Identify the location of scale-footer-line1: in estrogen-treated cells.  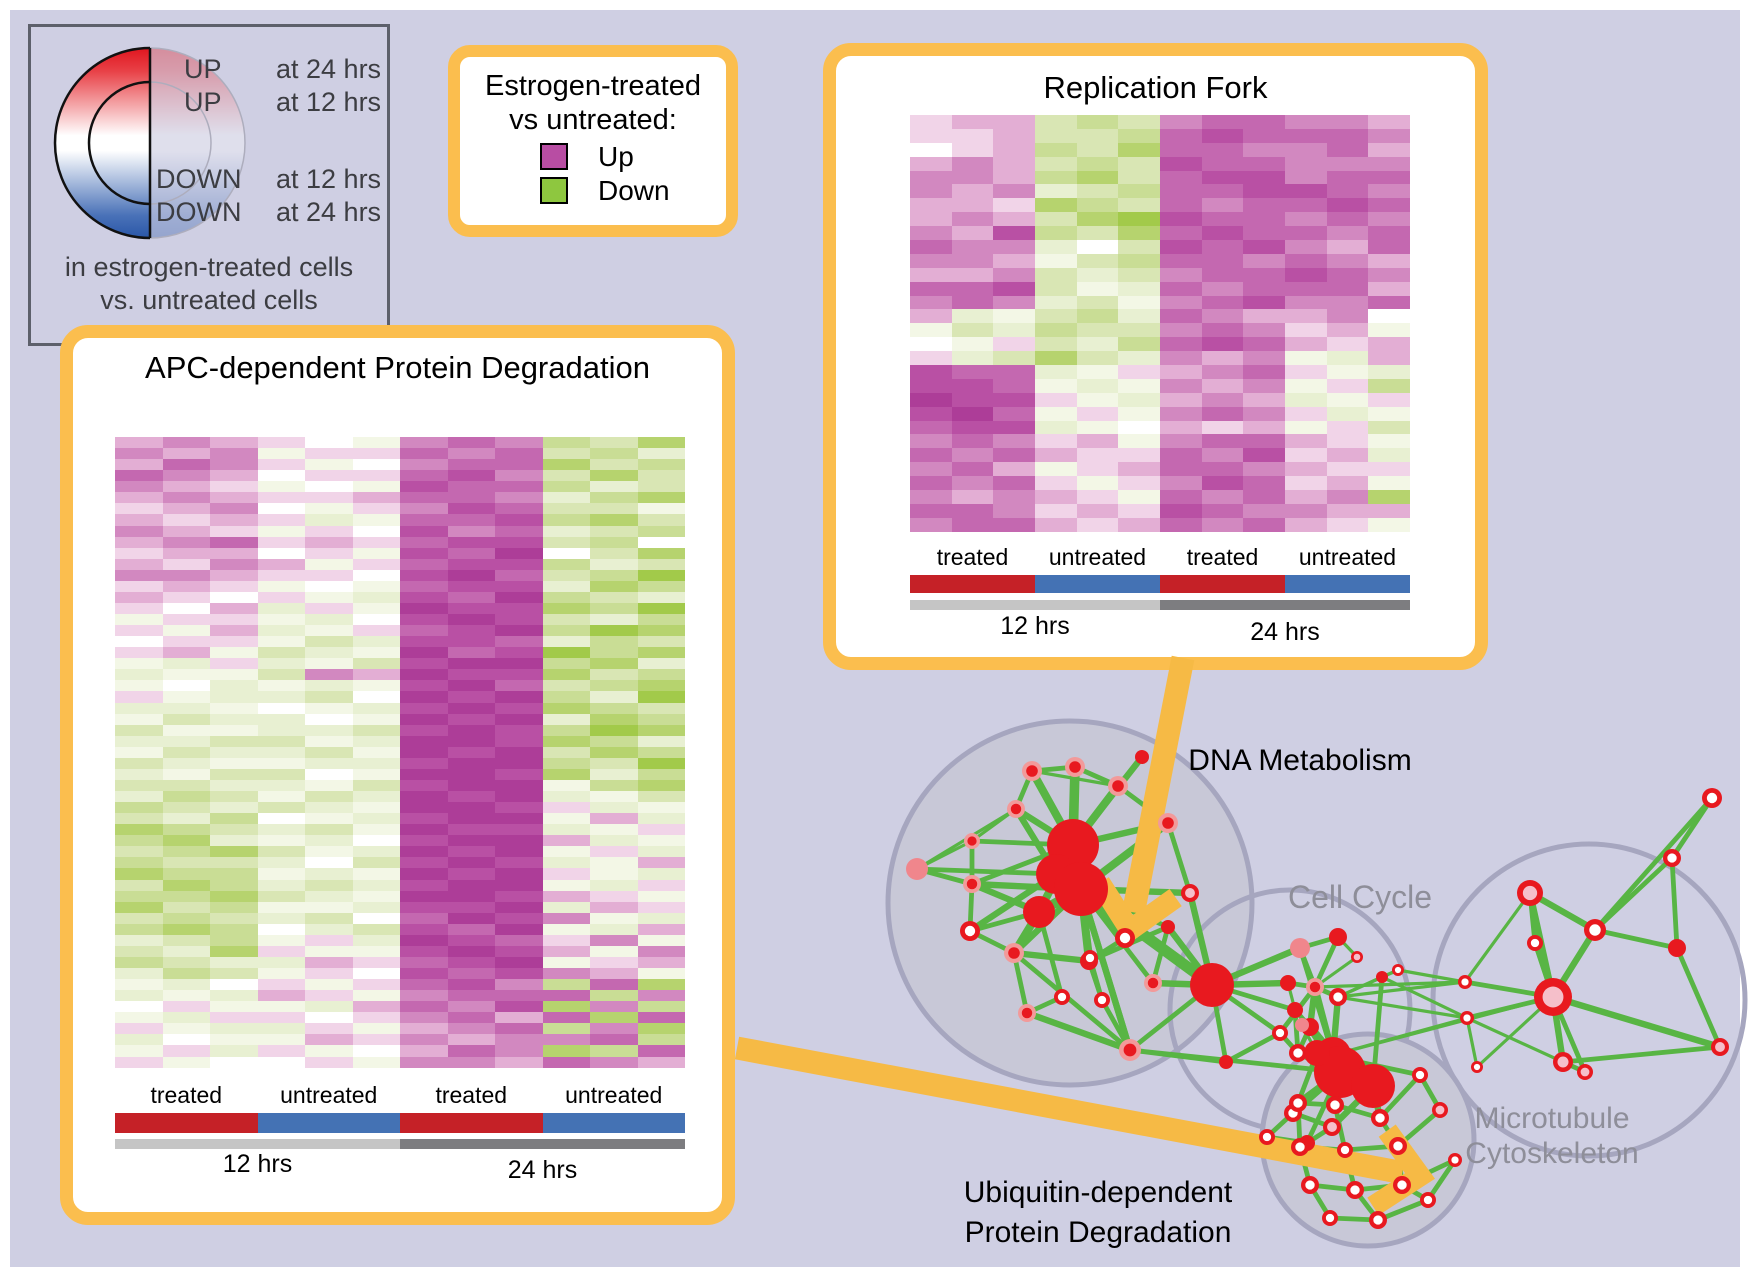
(209, 267).